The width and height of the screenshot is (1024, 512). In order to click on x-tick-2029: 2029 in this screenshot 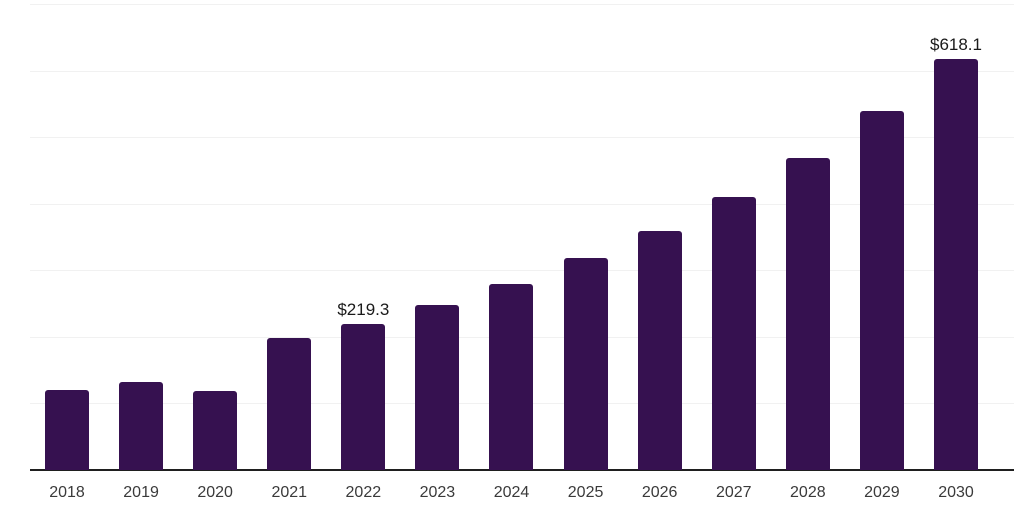, I will do `click(882, 492)`.